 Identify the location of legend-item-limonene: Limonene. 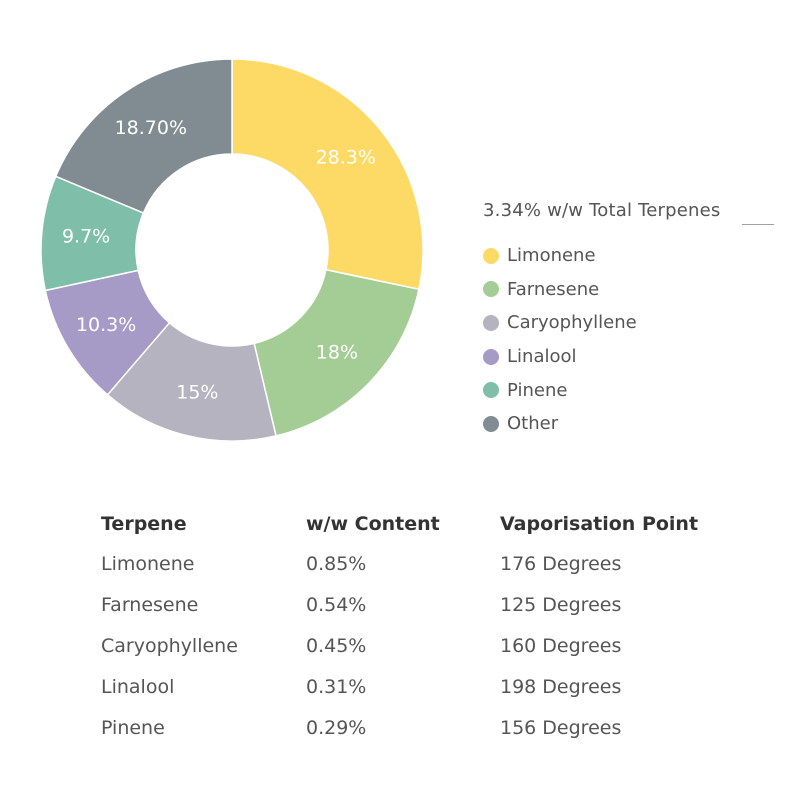
(633, 256).